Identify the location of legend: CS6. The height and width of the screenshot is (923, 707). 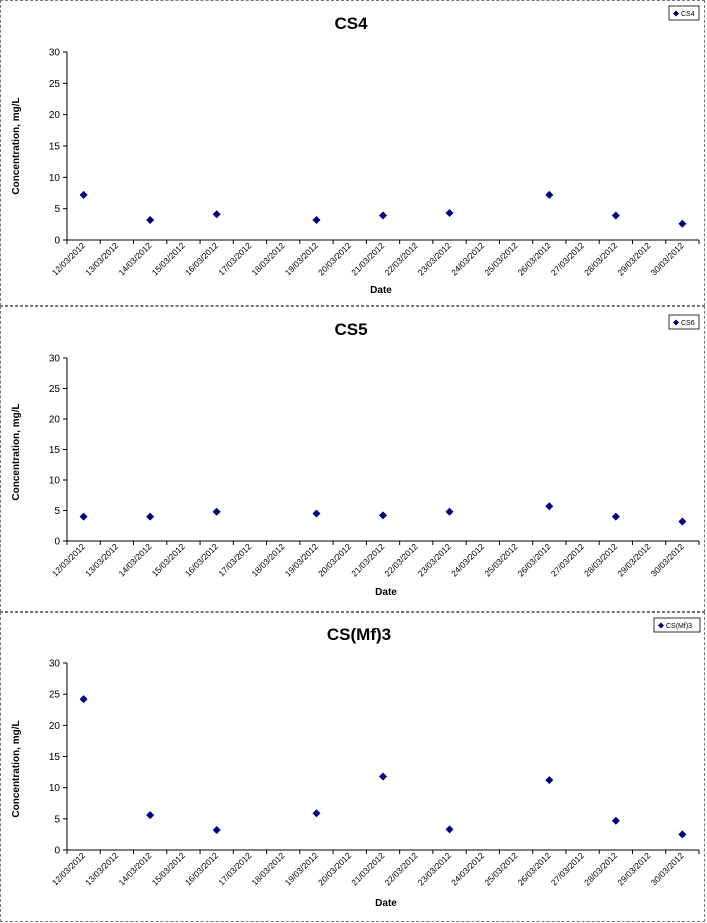
(684, 322).